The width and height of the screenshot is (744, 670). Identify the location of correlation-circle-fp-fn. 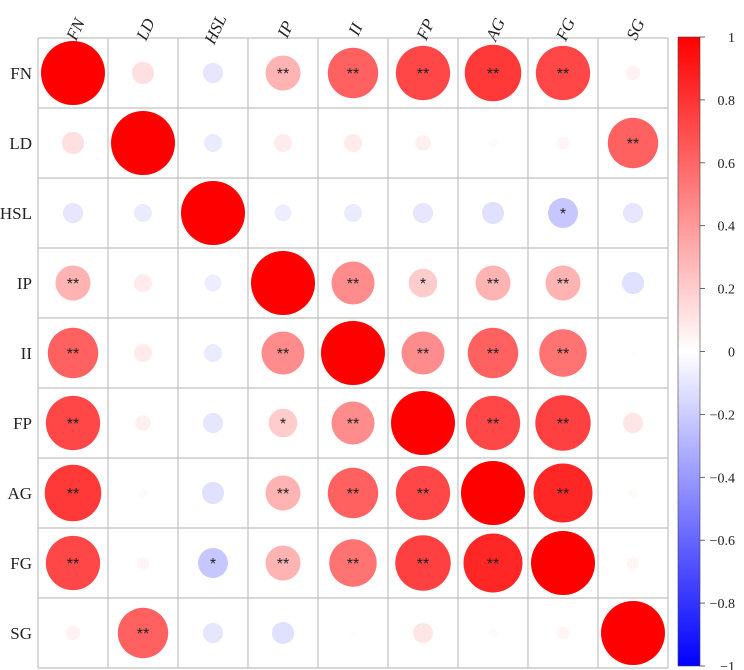
(73, 423).